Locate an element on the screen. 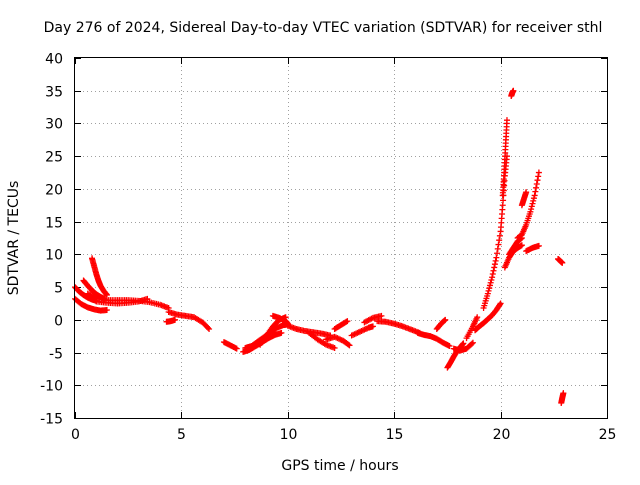 This screenshot has height=485, width=640. y-tick-label: 20 is located at coordinates (54, 191).